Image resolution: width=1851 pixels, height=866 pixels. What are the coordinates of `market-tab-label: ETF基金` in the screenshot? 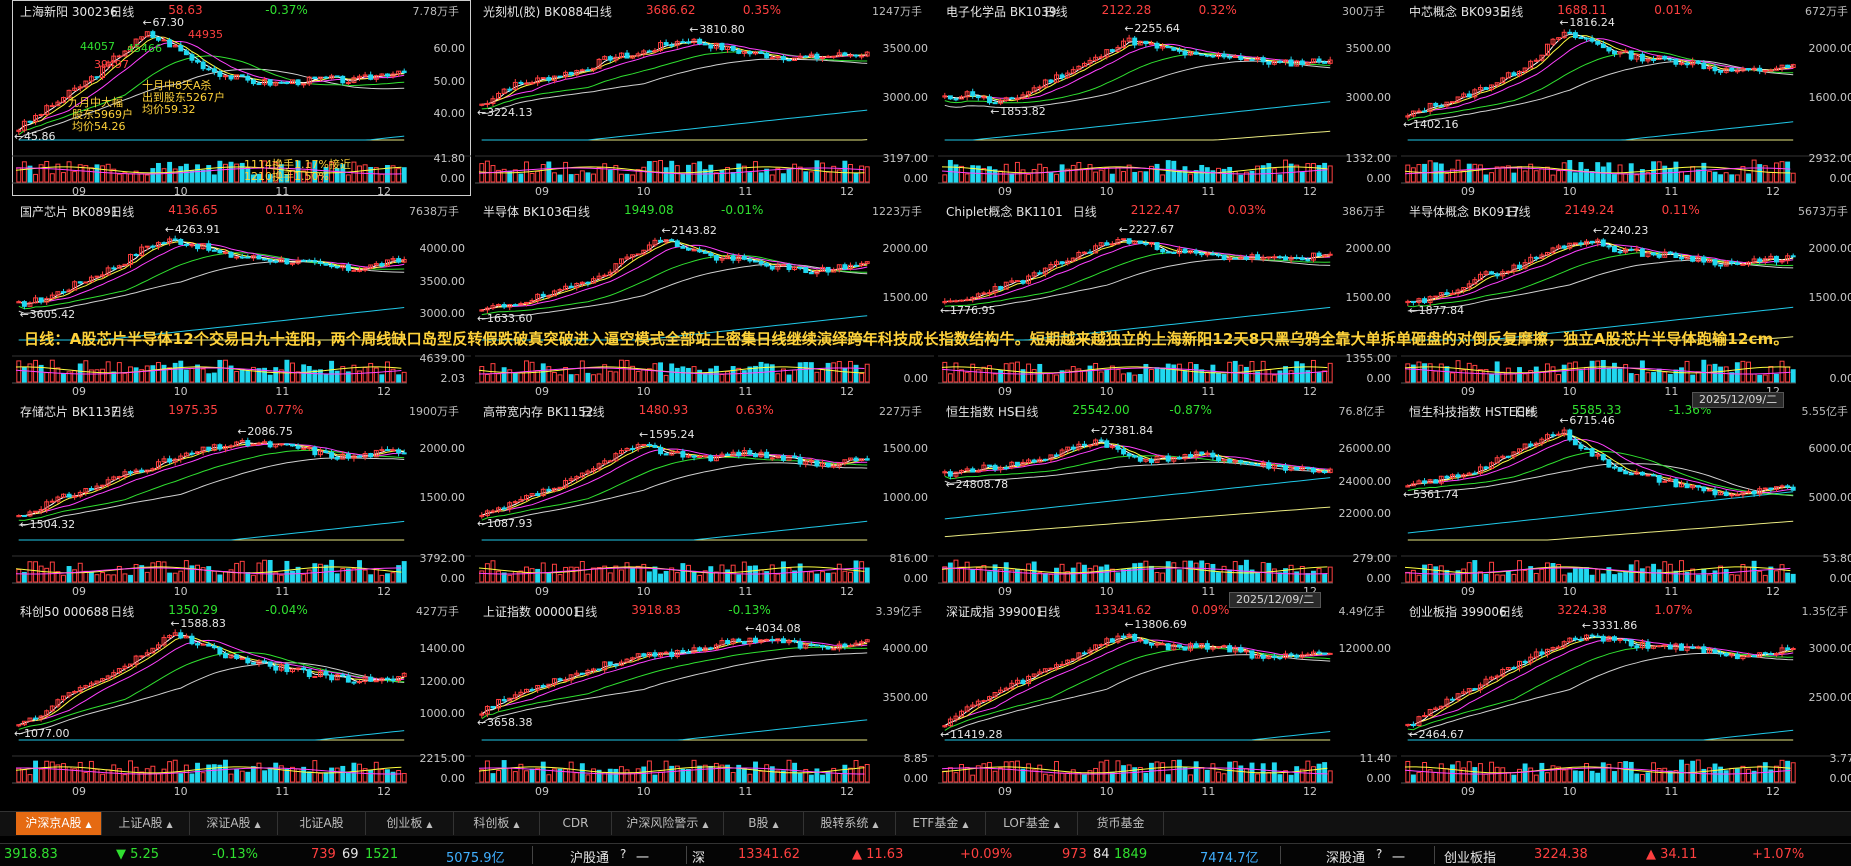 It's located at (936, 823).